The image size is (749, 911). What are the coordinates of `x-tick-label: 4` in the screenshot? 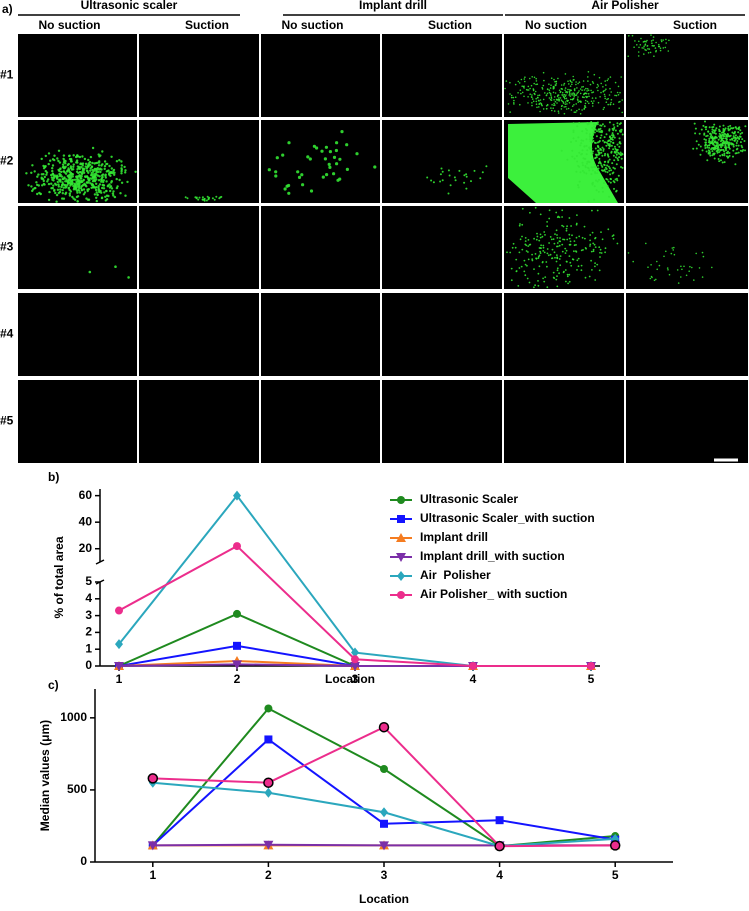 It's located at (499, 875).